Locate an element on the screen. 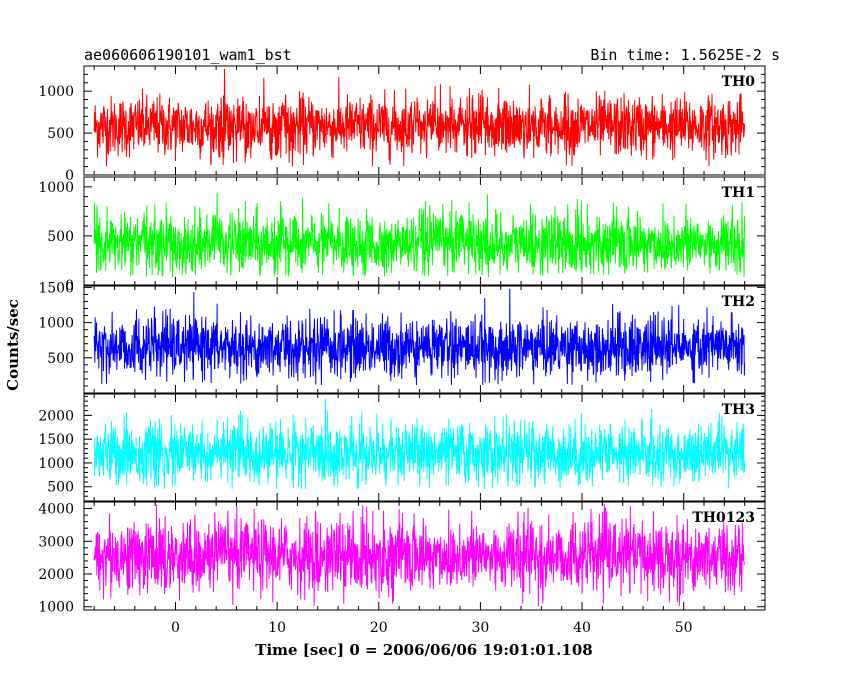 This screenshot has width=850, height=680. panel-th0: 0 500 1000 TH0 is located at coordinates (402, 124).